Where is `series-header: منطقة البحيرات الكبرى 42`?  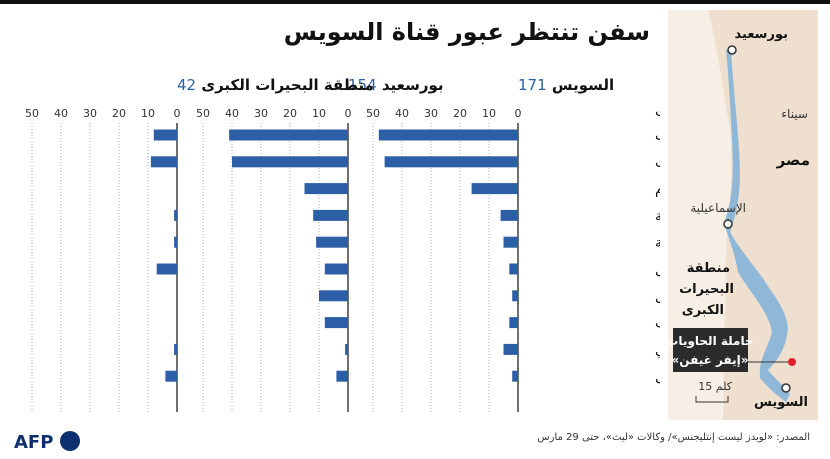
series-header: منطقة البحيرات الكبرى 42 is located at coordinates (275, 85).